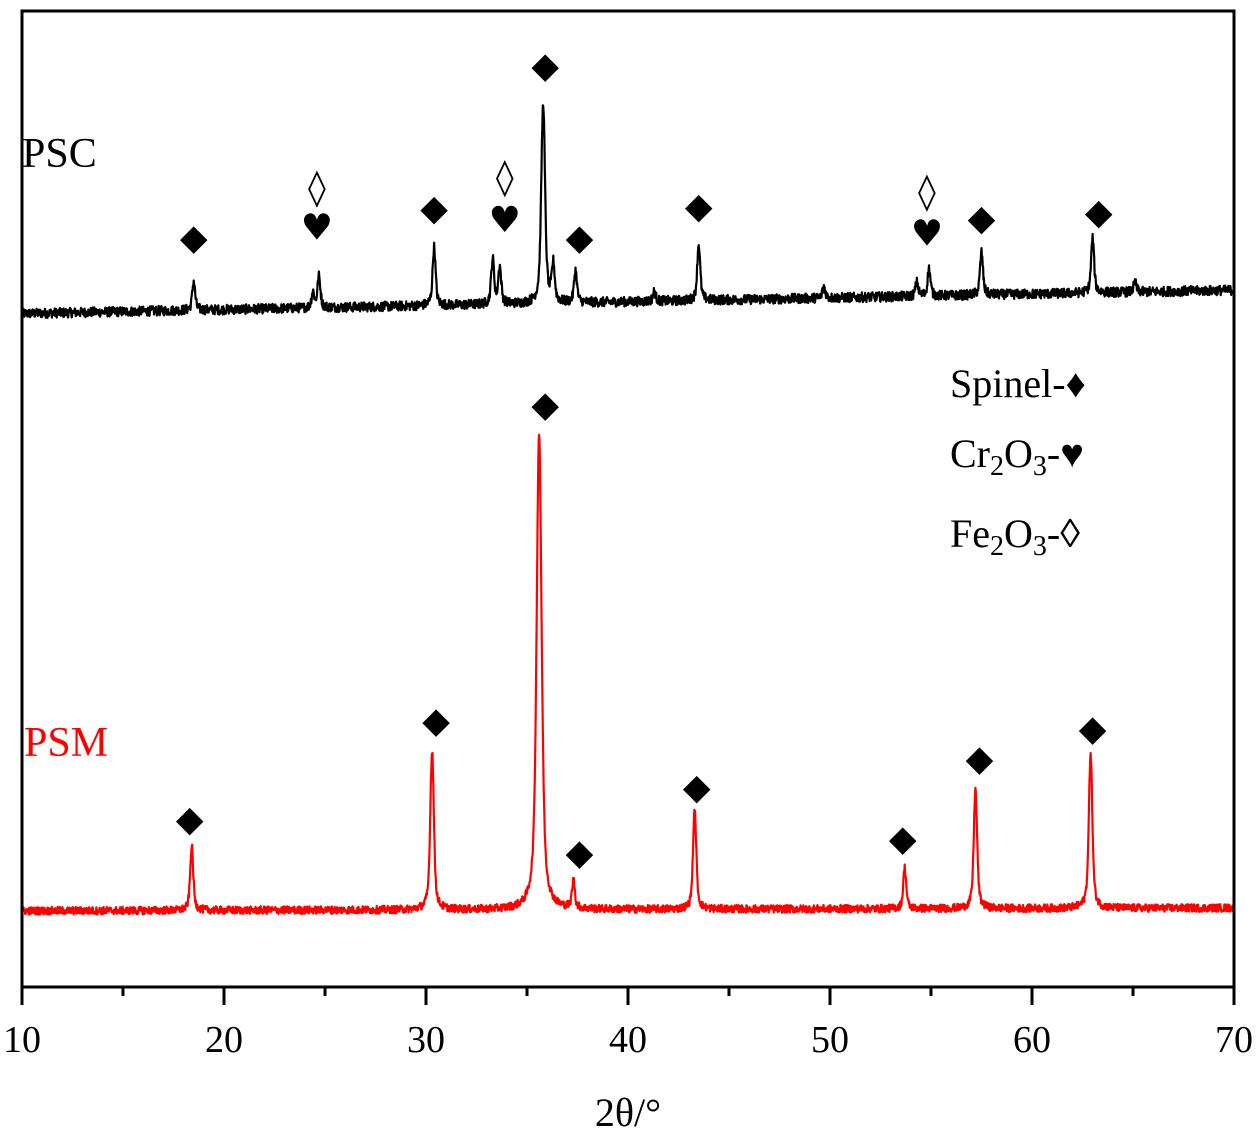  I want to click on series-label-psm: PSM, so click(66, 743).